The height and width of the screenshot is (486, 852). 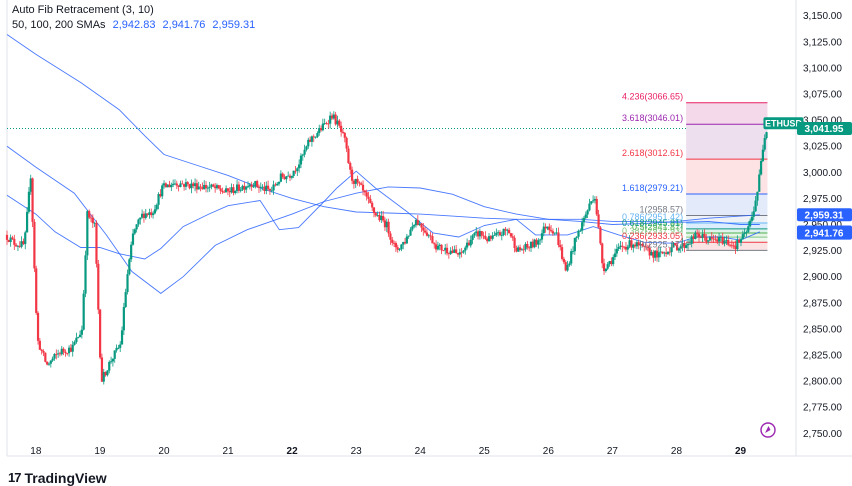 I want to click on x-tick-label: 22, so click(x=293, y=451).